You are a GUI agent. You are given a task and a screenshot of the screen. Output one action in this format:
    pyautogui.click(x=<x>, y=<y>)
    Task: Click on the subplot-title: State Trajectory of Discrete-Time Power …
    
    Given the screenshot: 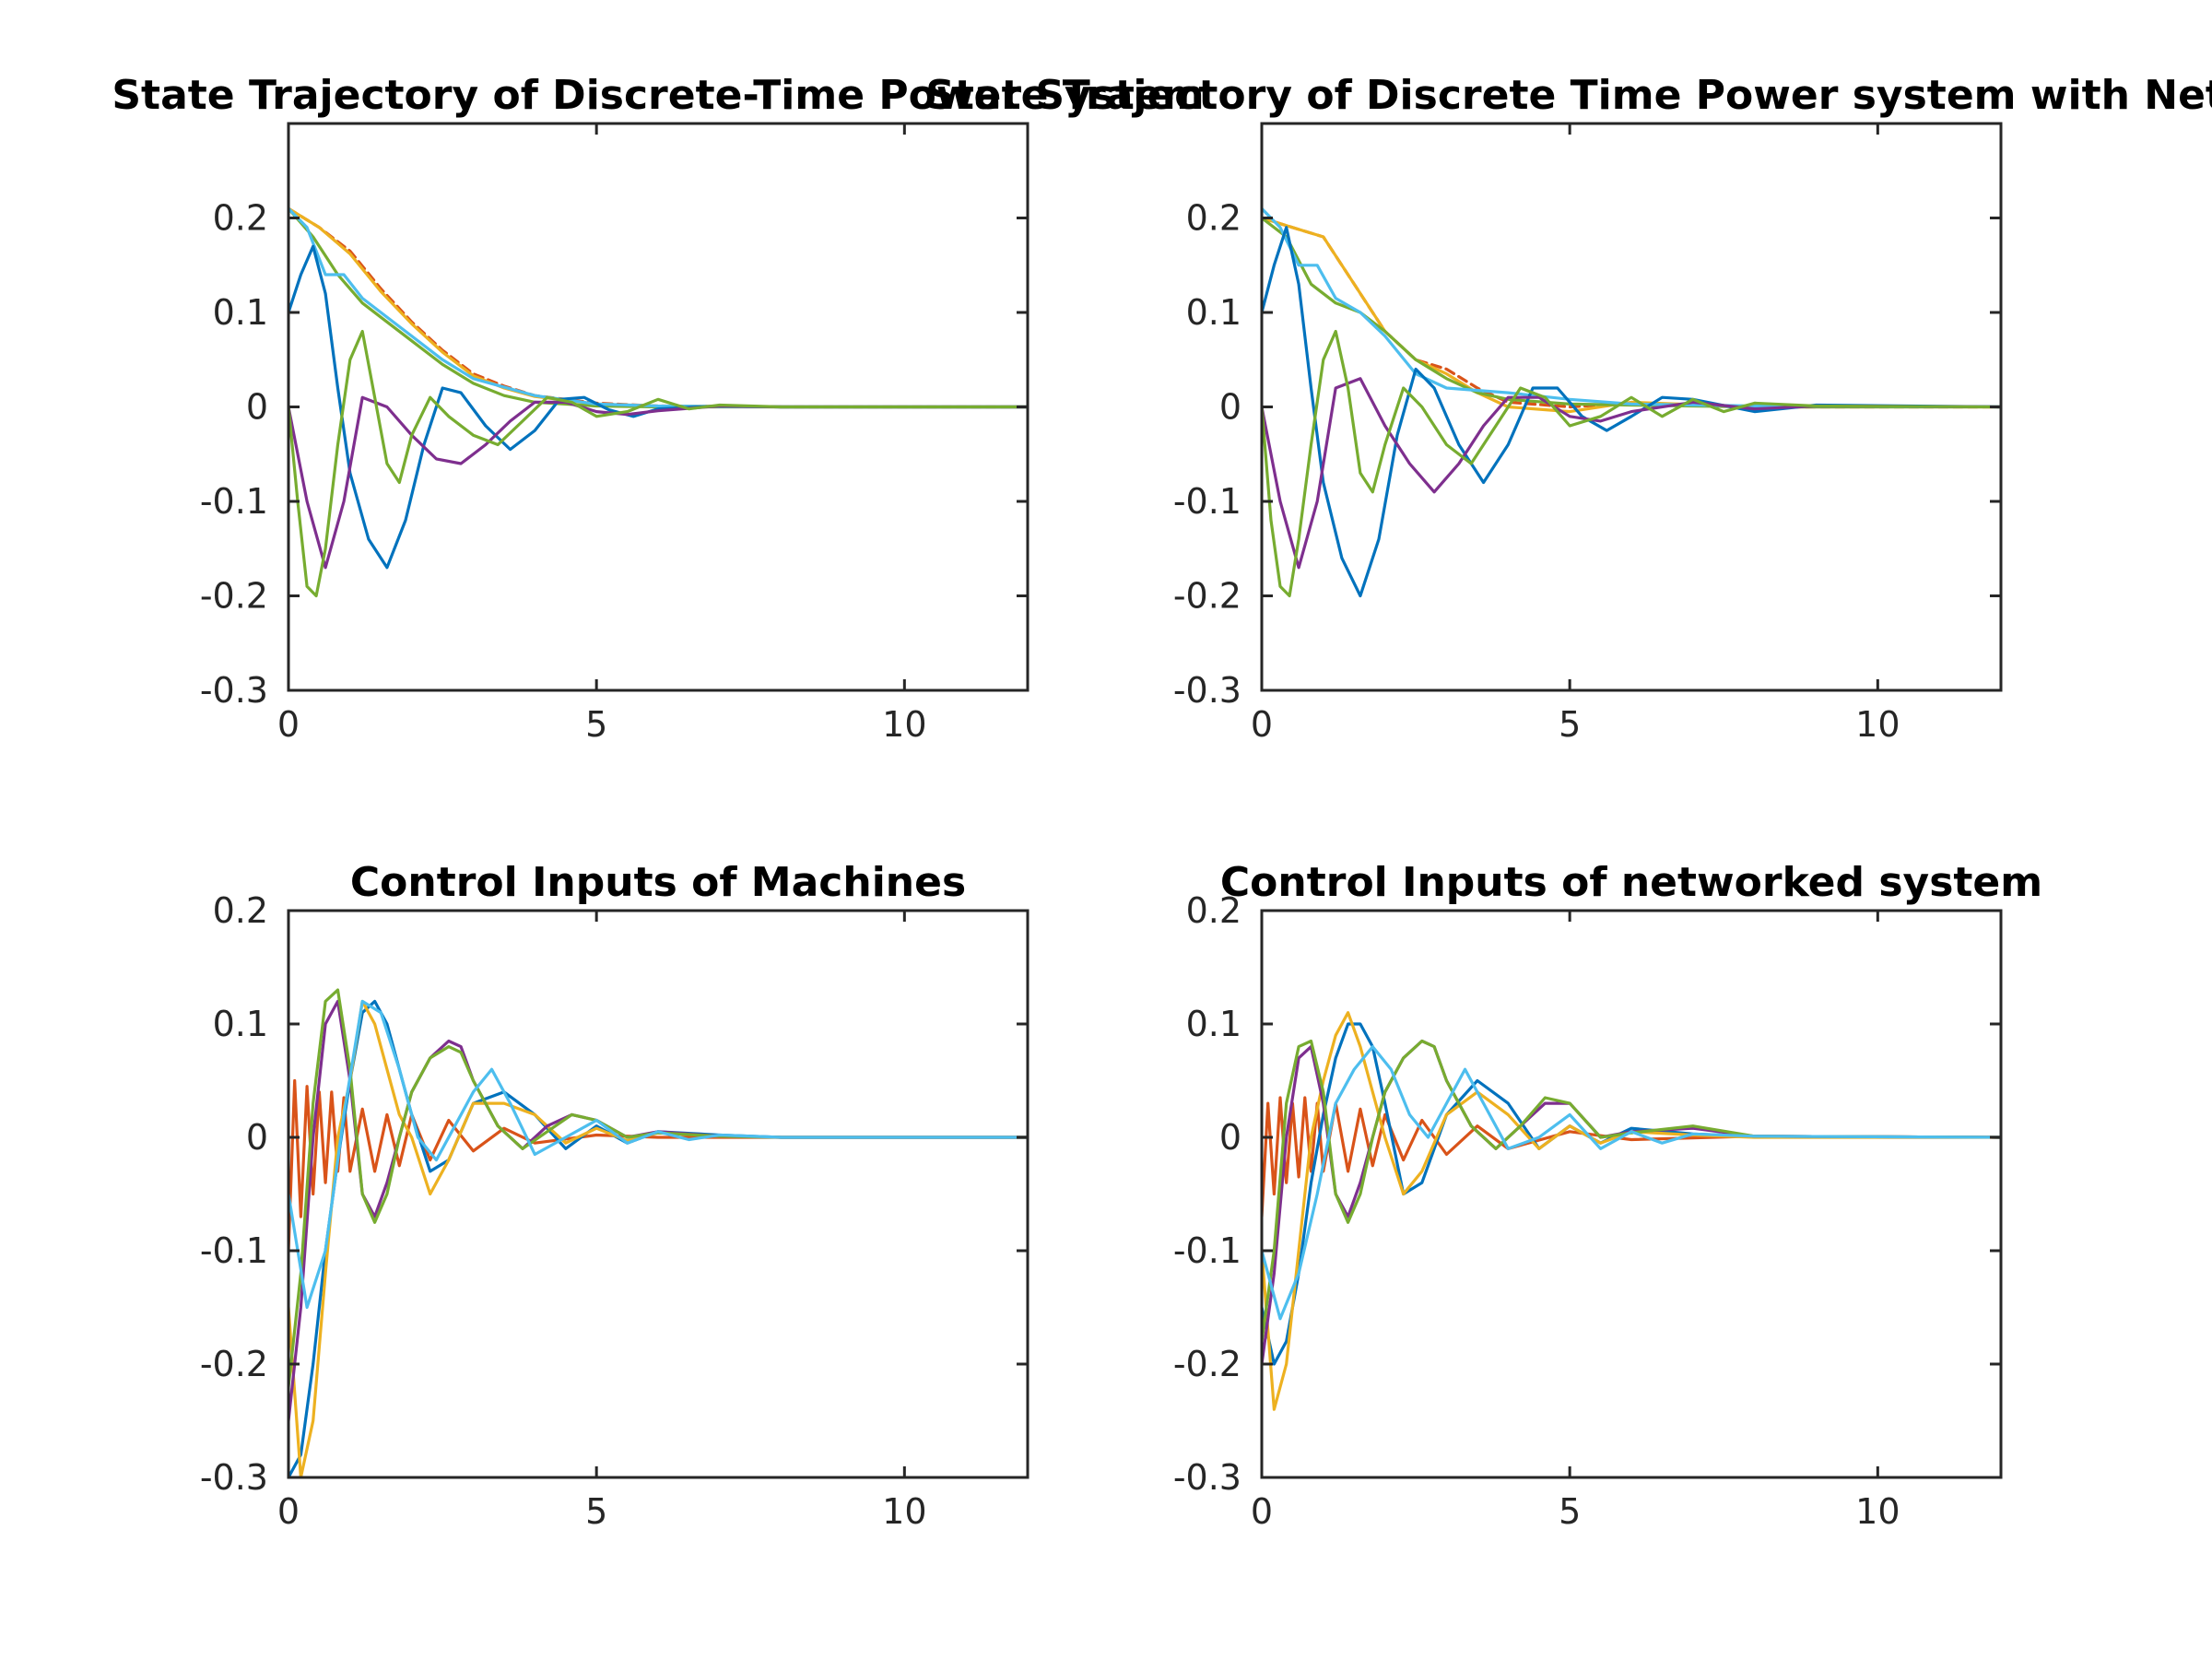 What is the action you would take?
    pyautogui.click(x=658, y=95)
    